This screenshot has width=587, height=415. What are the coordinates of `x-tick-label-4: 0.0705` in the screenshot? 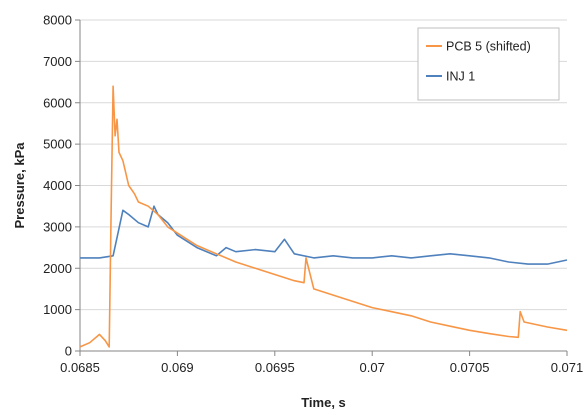 It's located at (470, 367).